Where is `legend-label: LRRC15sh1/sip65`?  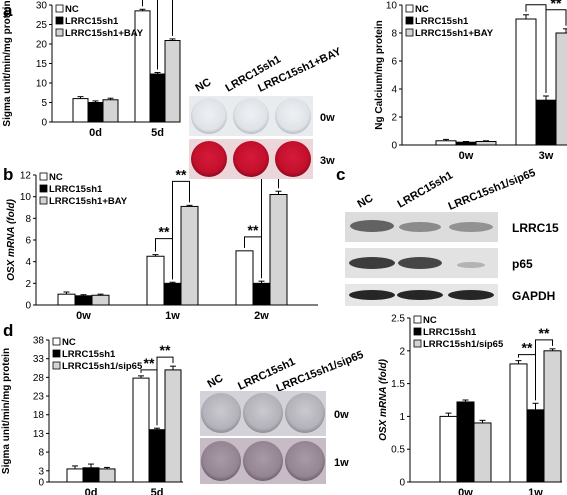
legend-label: LRRC15sh1/sip65 is located at coordinates (102, 366).